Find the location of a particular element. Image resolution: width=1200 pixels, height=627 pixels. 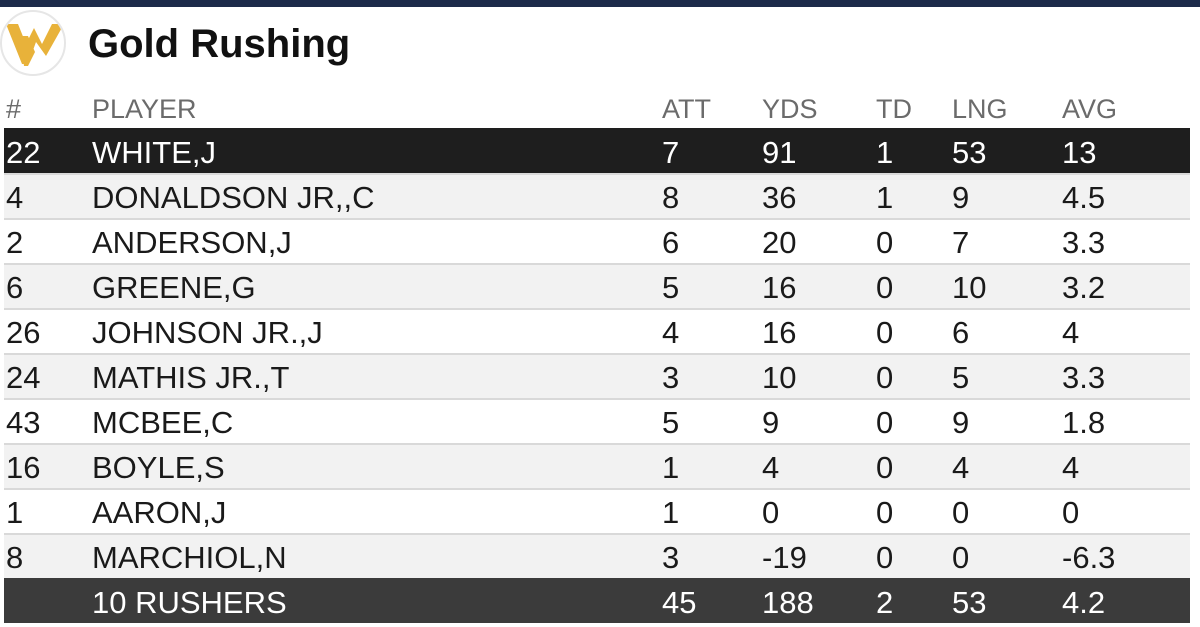

cell-avg: -6.3 is located at coordinates (1089, 557).